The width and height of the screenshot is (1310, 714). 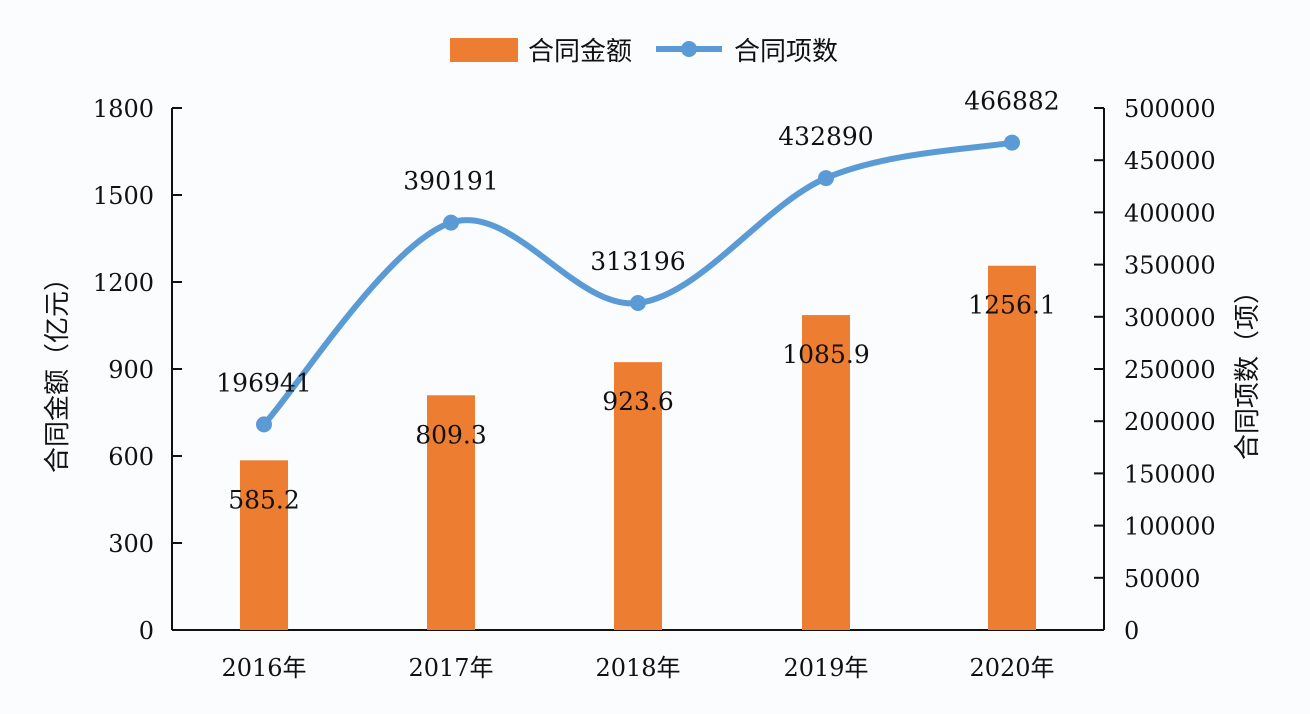 I want to click on left-tick-label: 1200, so click(x=123, y=283).